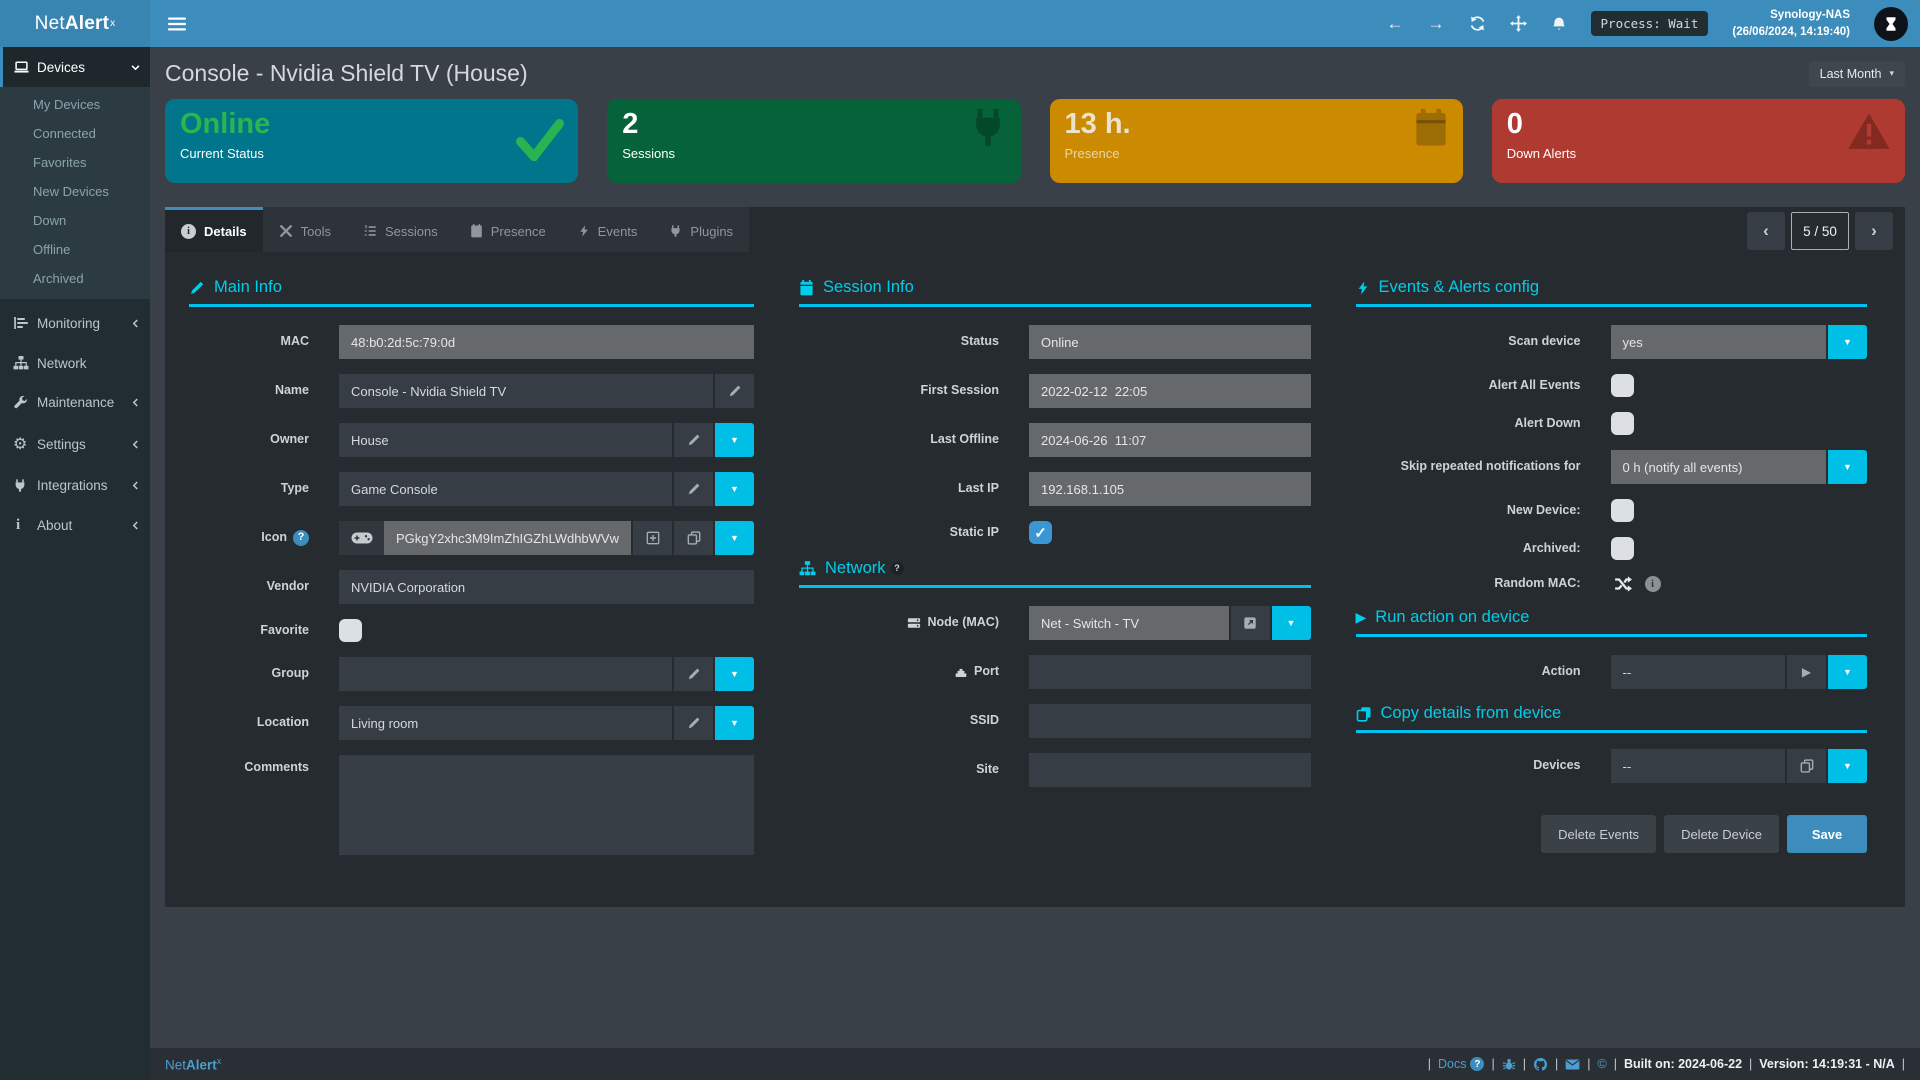  Describe the element at coordinates (652, 538) in the screenshot. I see `add-icon-button` at that location.